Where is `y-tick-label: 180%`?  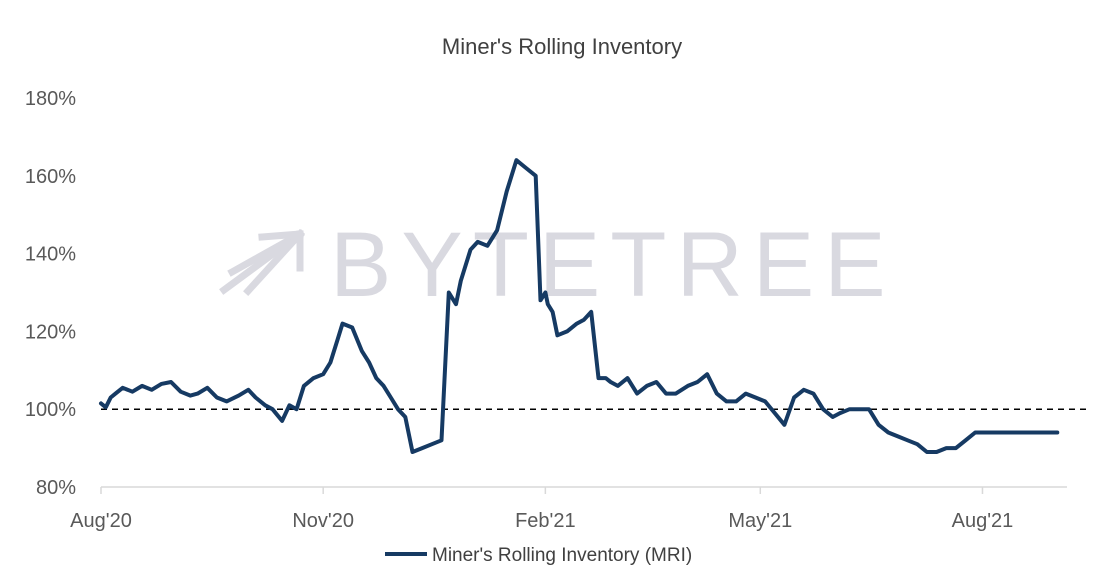 y-tick-label: 180% is located at coordinates (50, 99).